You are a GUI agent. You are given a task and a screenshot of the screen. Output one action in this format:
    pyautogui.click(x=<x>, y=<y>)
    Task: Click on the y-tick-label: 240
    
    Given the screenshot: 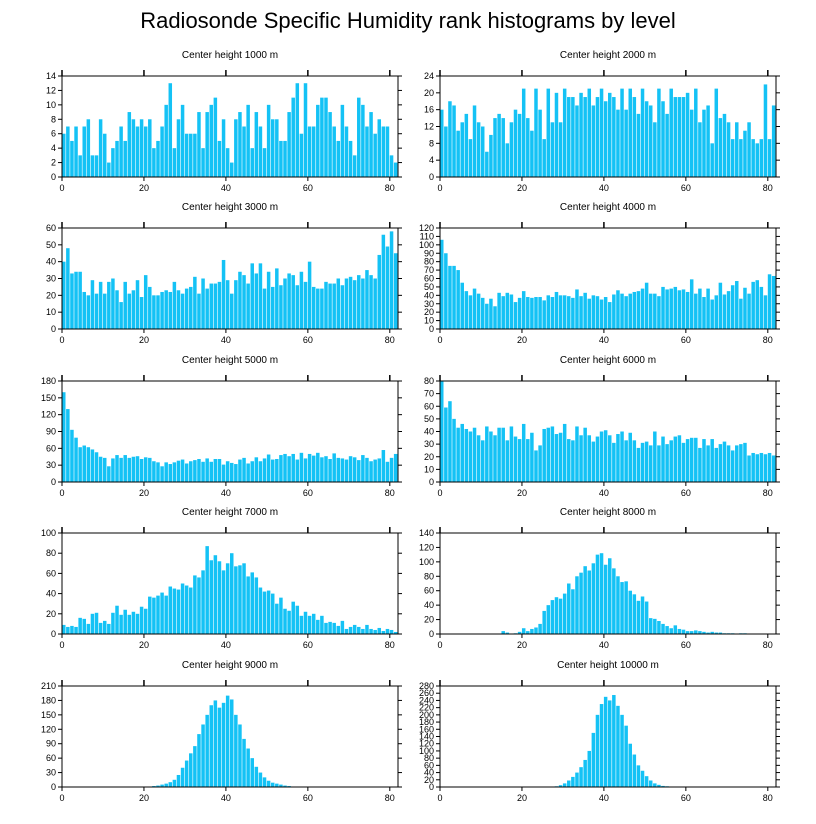 What is the action you would take?
    pyautogui.click(x=426, y=700)
    